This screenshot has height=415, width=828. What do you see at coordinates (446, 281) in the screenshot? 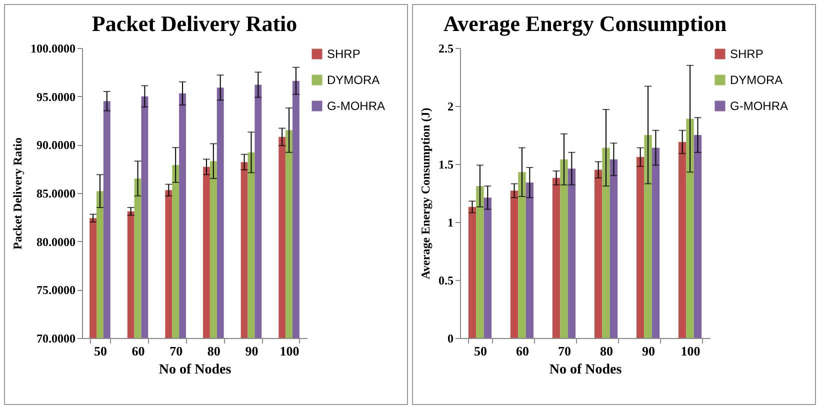
I see `y-tick-label: 0.5` at bounding box center [446, 281].